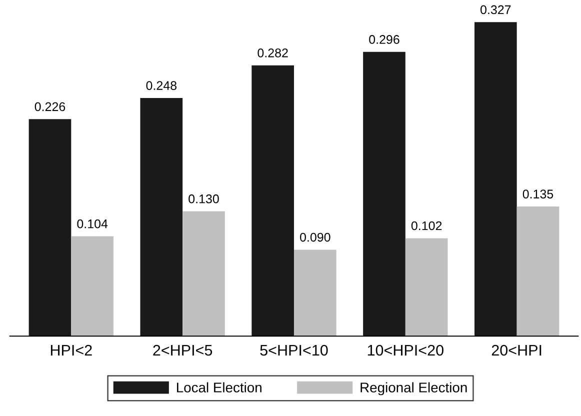 The height and width of the screenshot is (416, 581). I want to click on x-tick-label: 10<HPI<20, so click(406, 350).